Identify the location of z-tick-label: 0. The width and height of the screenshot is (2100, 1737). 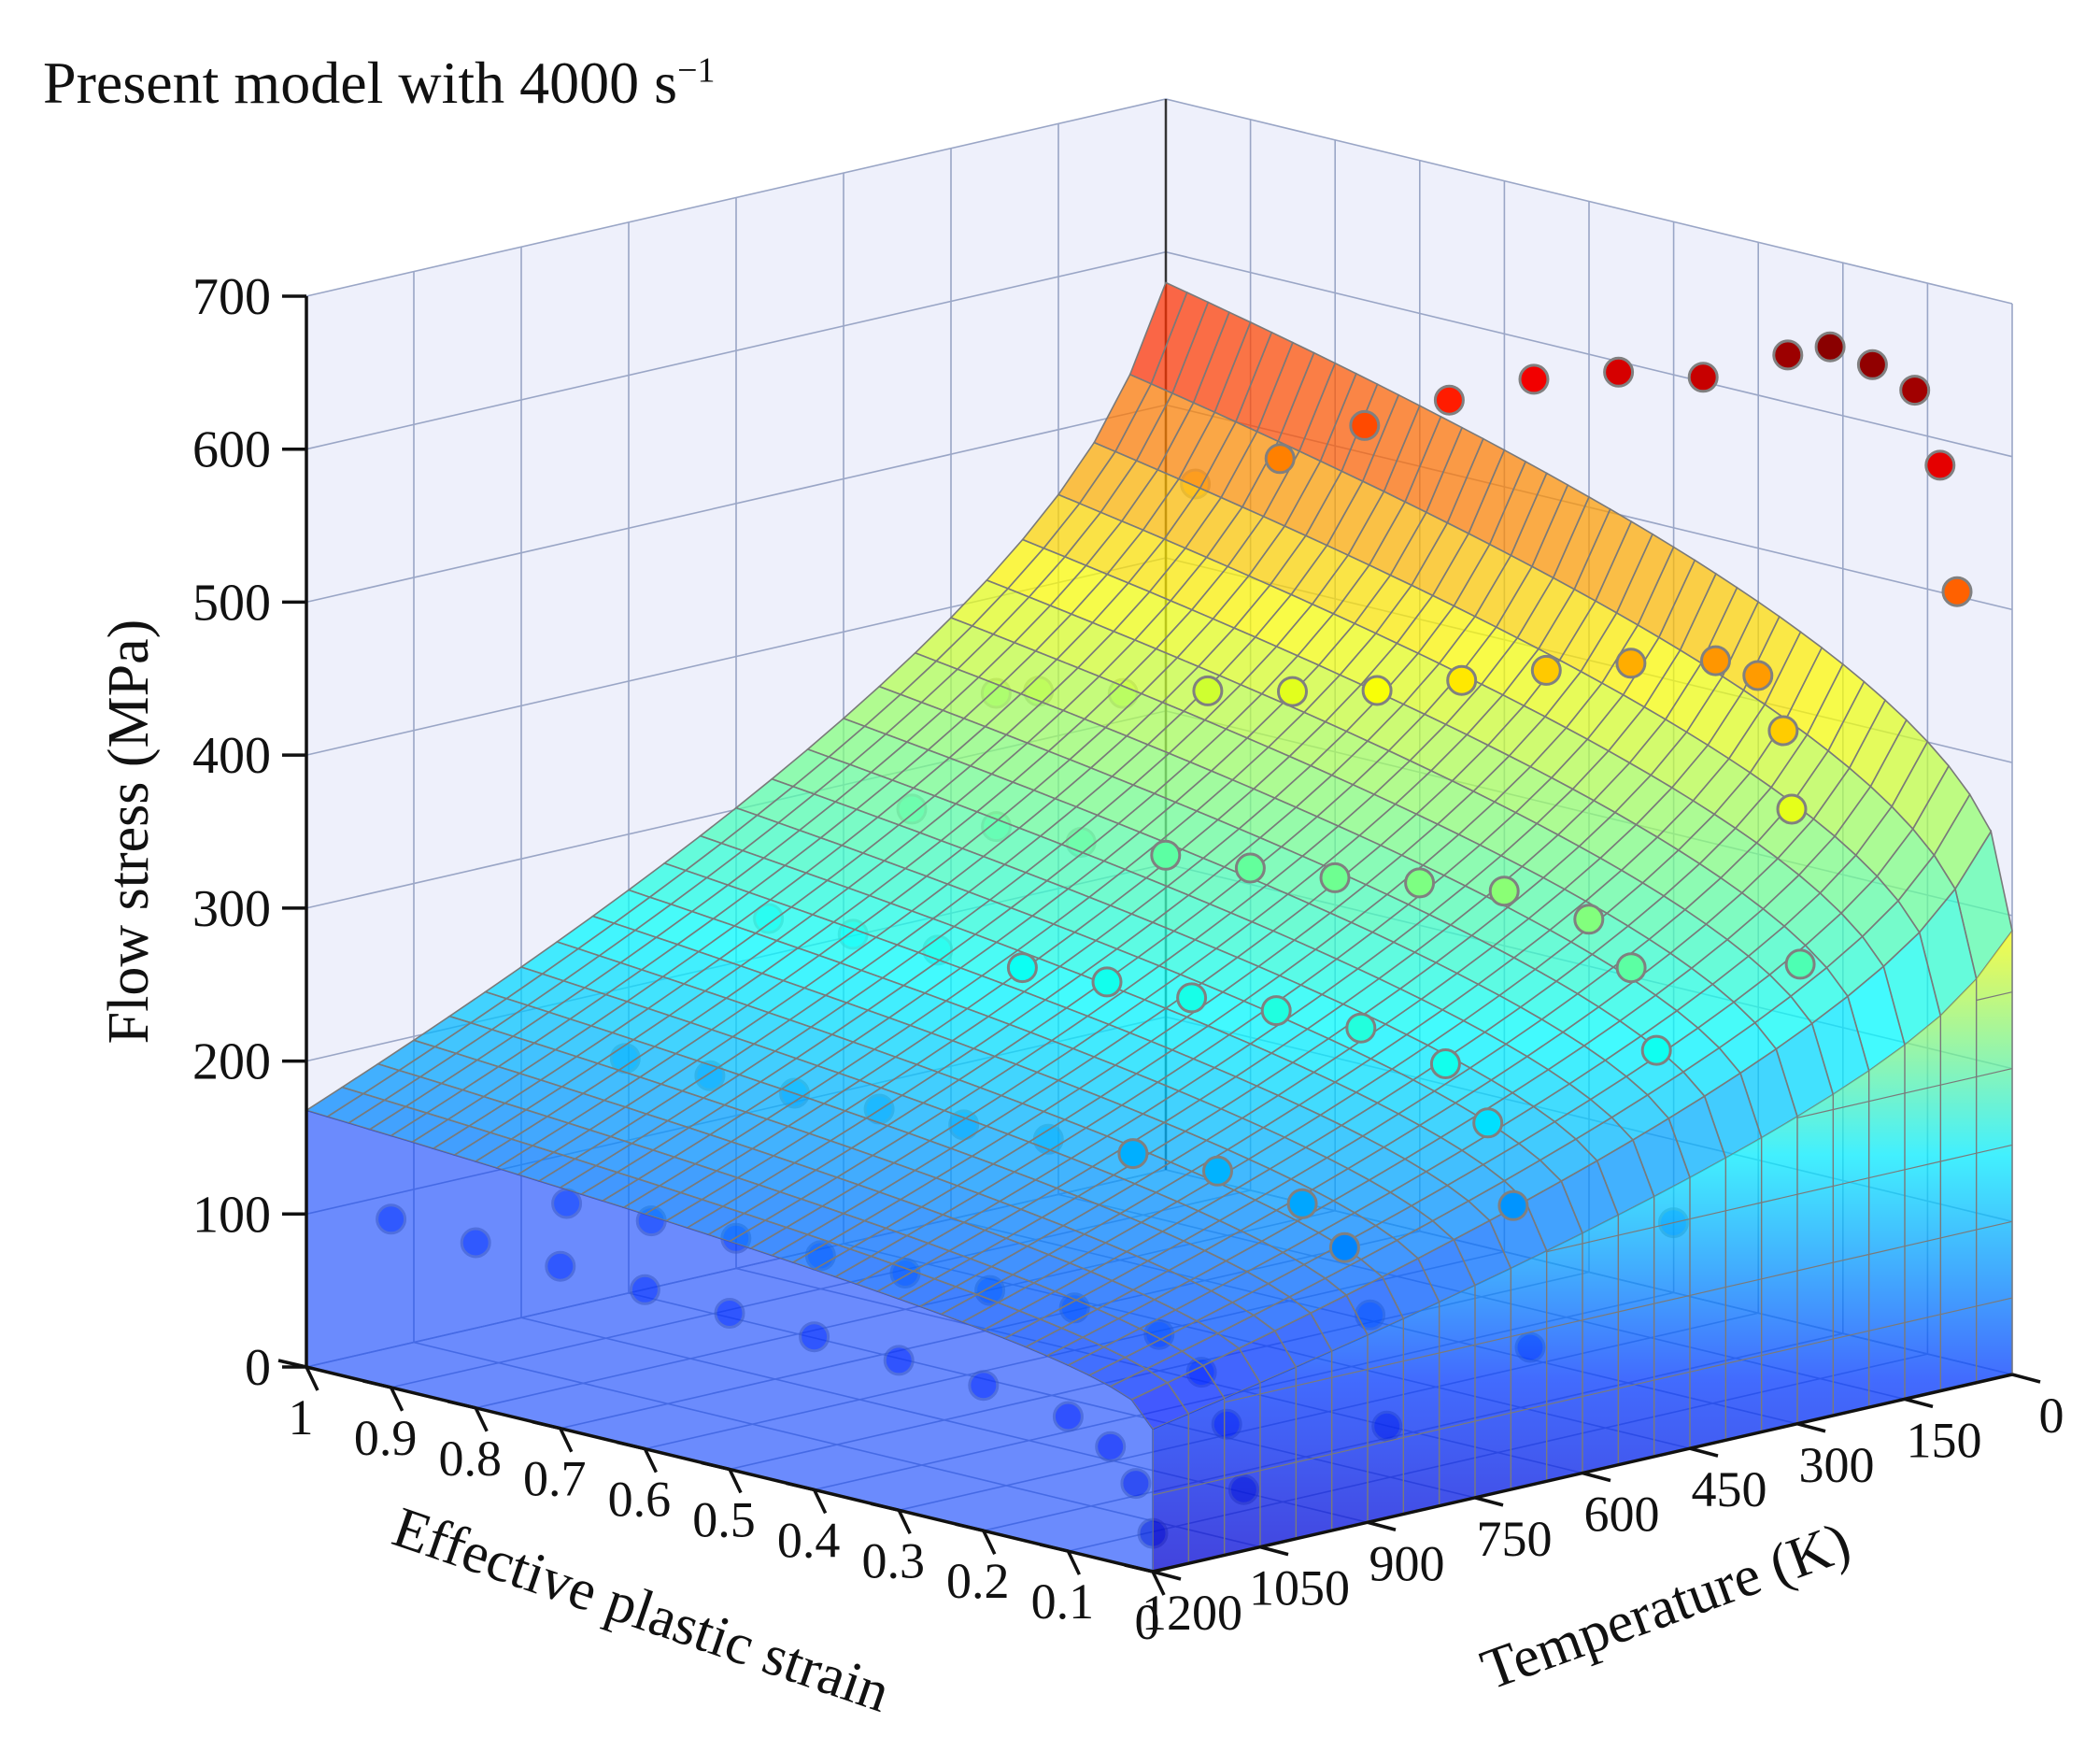
(258, 1368).